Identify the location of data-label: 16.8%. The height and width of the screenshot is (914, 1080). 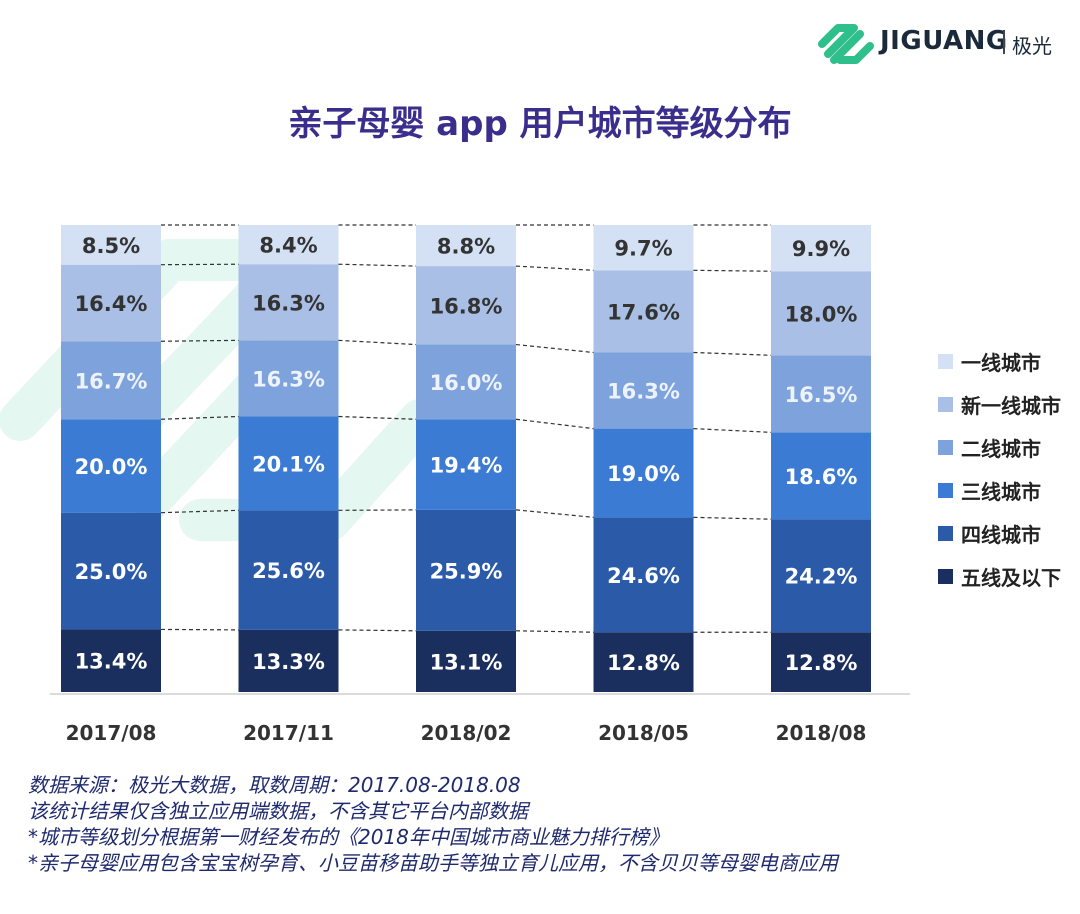
(466, 306).